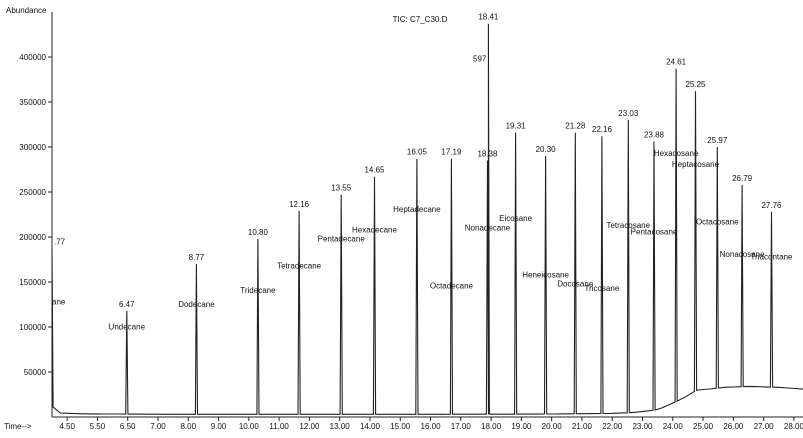 This screenshot has width=803, height=438. Describe the element at coordinates (420, 19) in the screenshot. I see `chart-title: TIC: C7_C30.D` at that location.